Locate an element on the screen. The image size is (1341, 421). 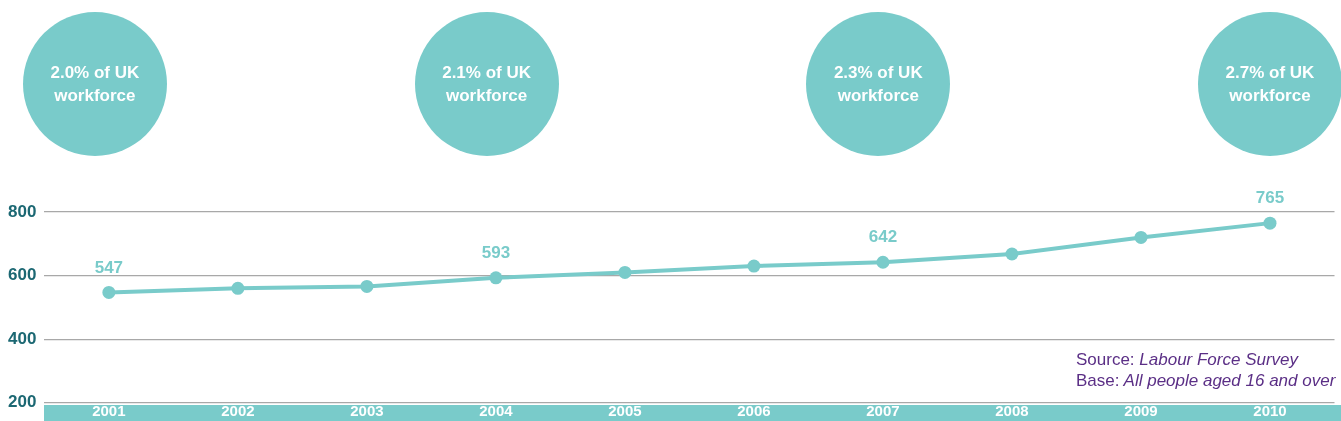
text: 2.0% of UK workforce is located at coordinates (95, 84).